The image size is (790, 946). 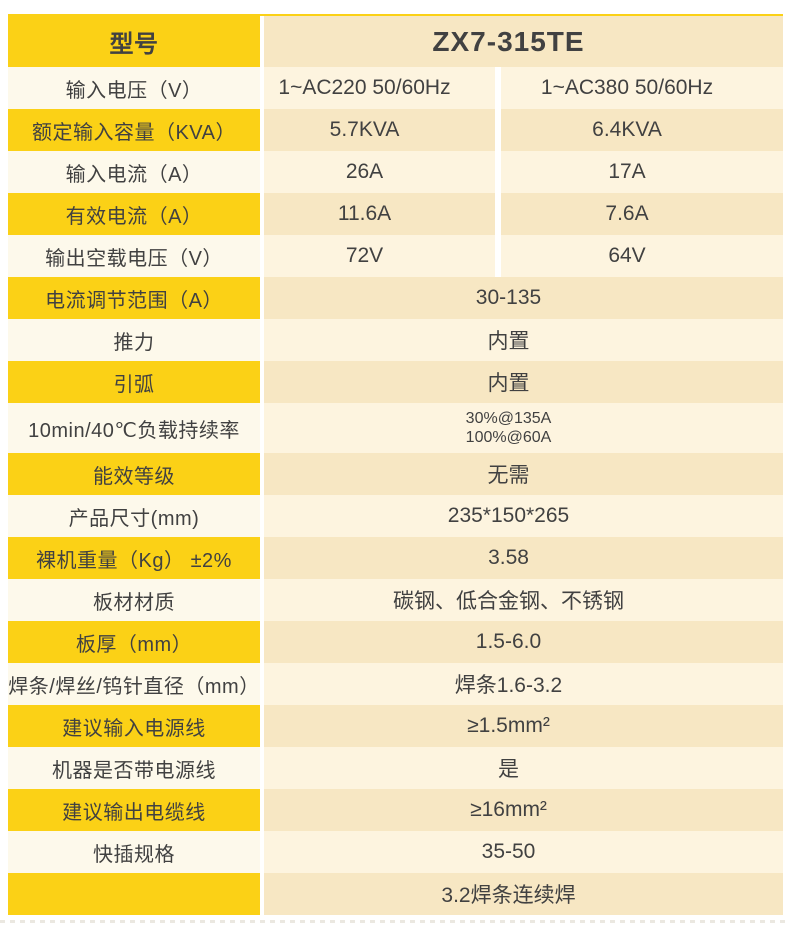 I want to click on spec-row: 3.2焊条连续焊, so click(x=395, y=894).